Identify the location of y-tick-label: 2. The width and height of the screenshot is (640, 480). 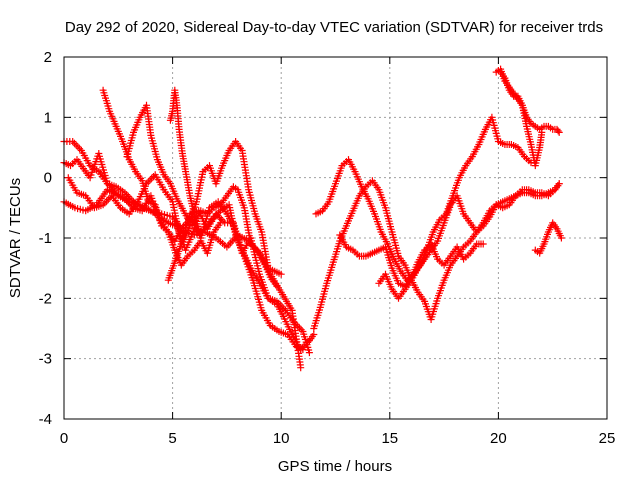
(48, 57).